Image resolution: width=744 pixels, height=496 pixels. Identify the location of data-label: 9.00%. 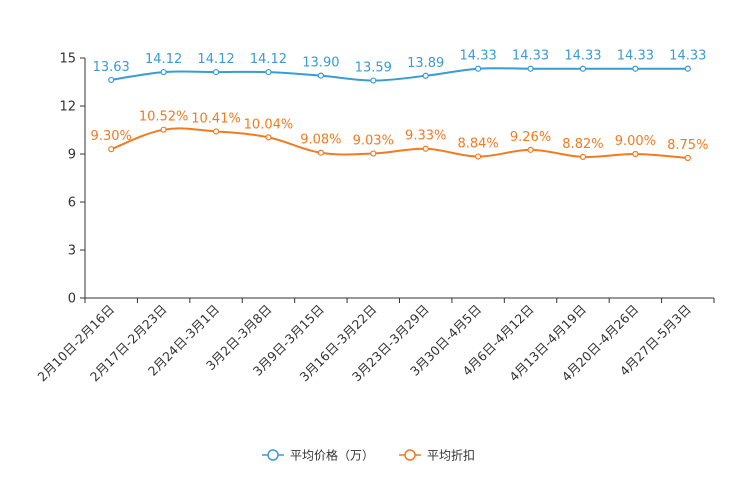
(635, 141).